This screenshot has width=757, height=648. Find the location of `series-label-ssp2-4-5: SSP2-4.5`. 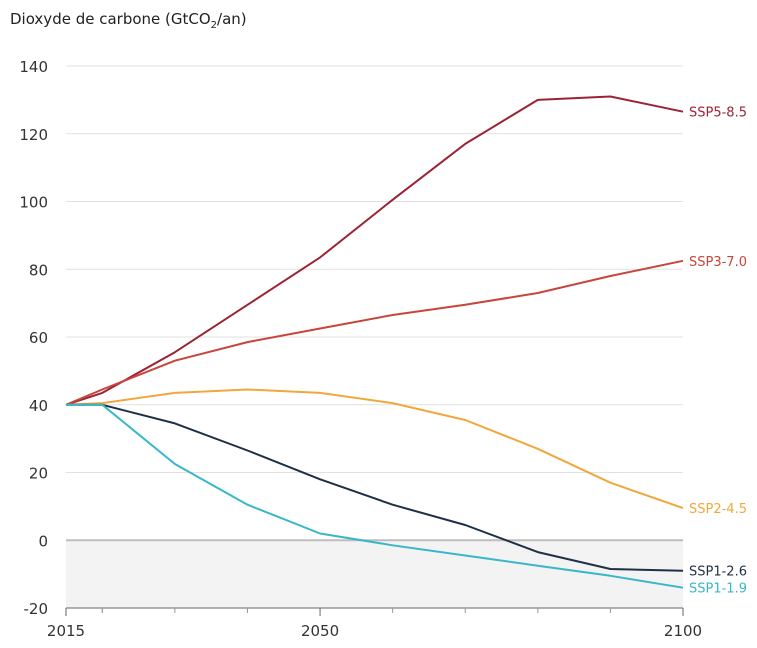

series-label-ssp2-4-5: SSP2-4.5 is located at coordinates (718, 509).